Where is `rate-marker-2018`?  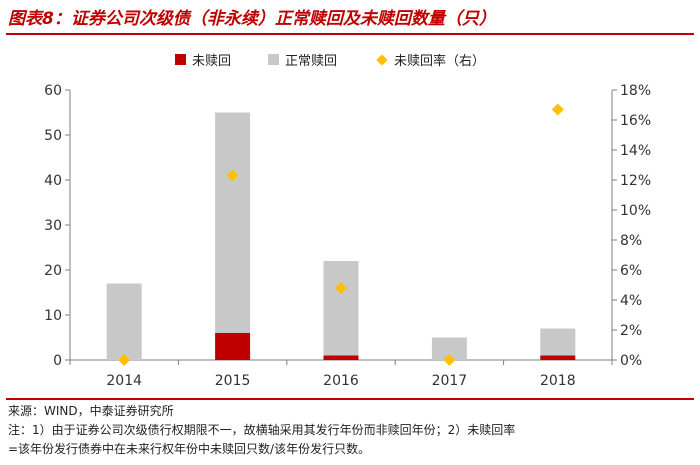
rate-marker-2018 is located at coordinates (557, 109).